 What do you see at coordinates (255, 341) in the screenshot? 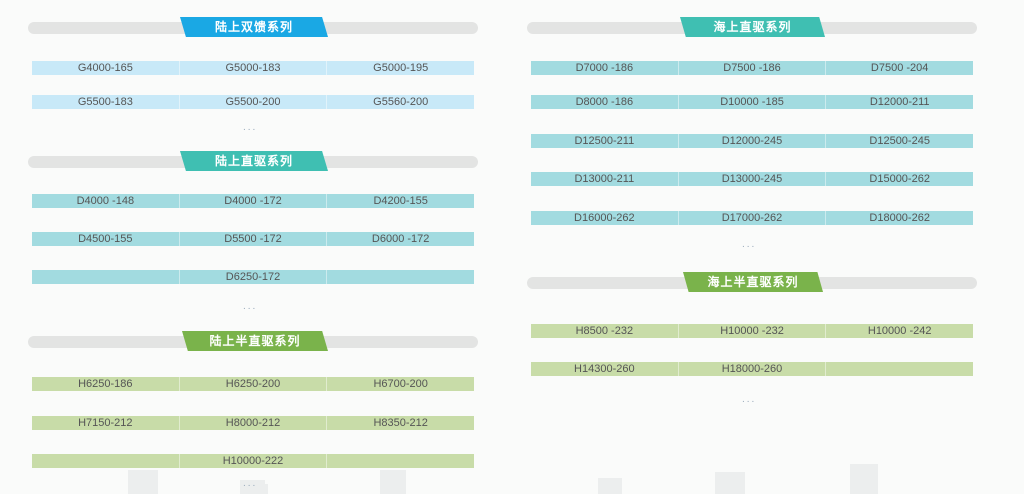
I see `section-title-land-semi-direct: 陆上半直驱系列` at bounding box center [255, 341].